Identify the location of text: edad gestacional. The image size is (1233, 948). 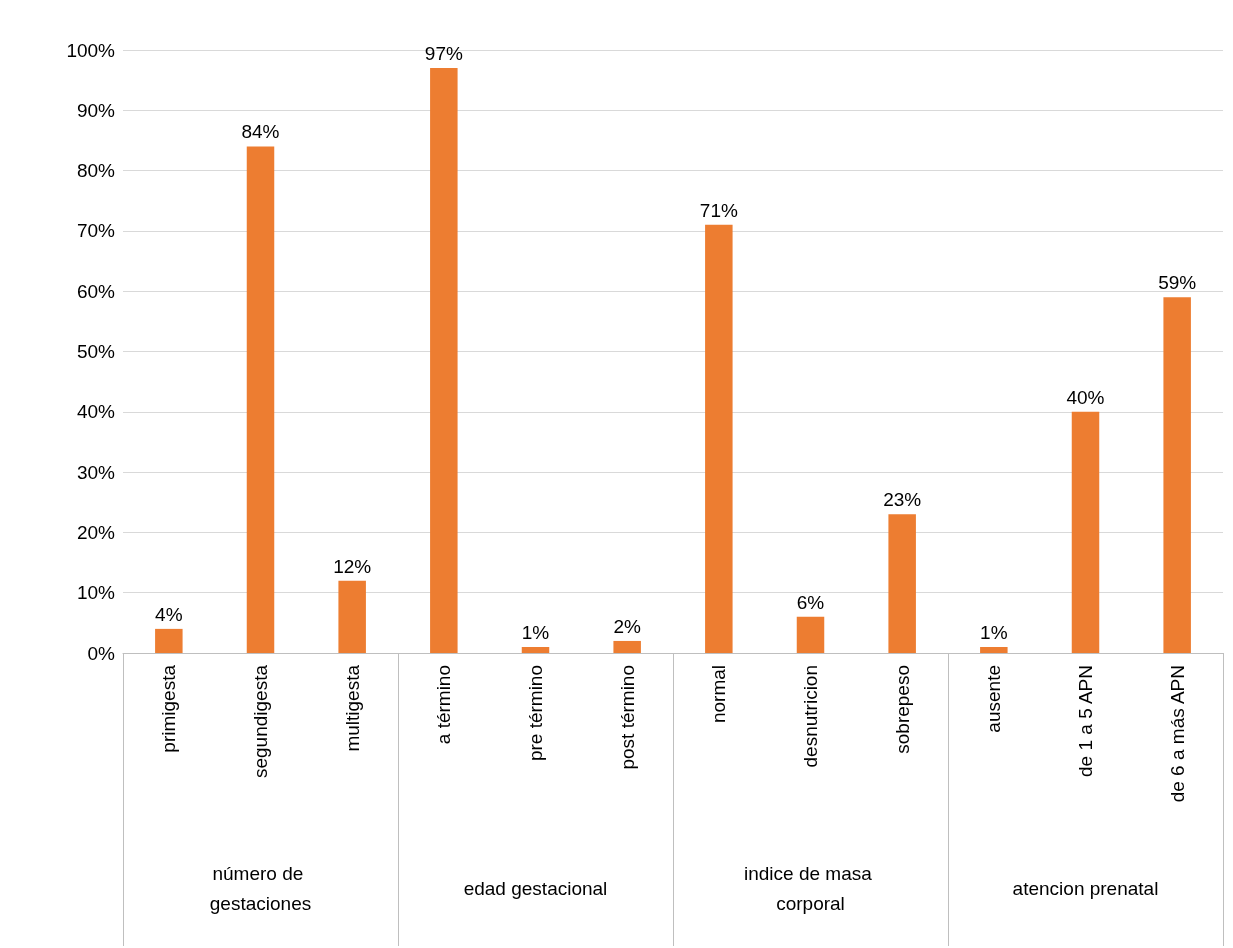
(535, 888).